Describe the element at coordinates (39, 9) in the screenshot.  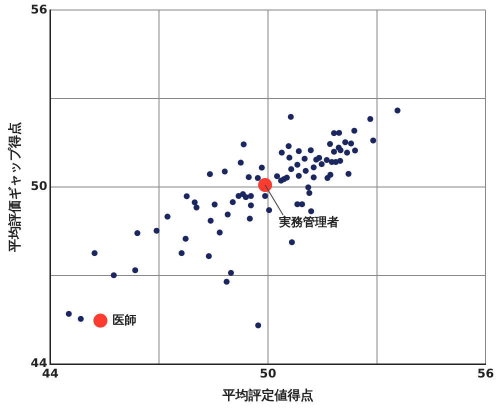
I see `y-tick-label: 56` at that location.